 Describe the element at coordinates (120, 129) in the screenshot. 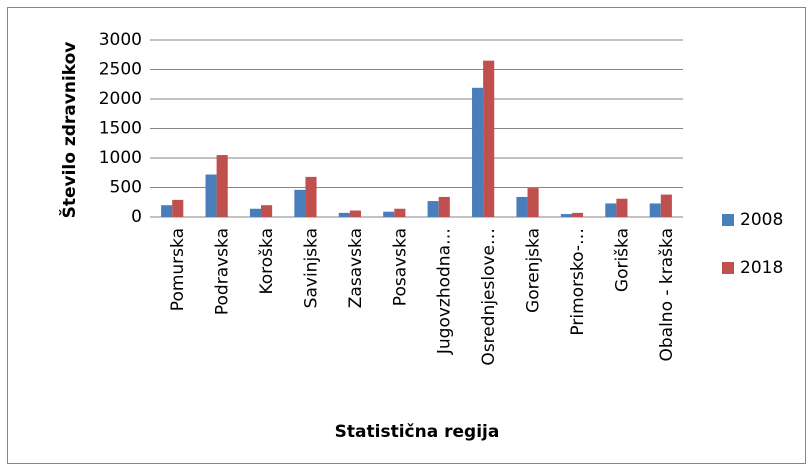

I see `y-tick-label: 1500` at that location.